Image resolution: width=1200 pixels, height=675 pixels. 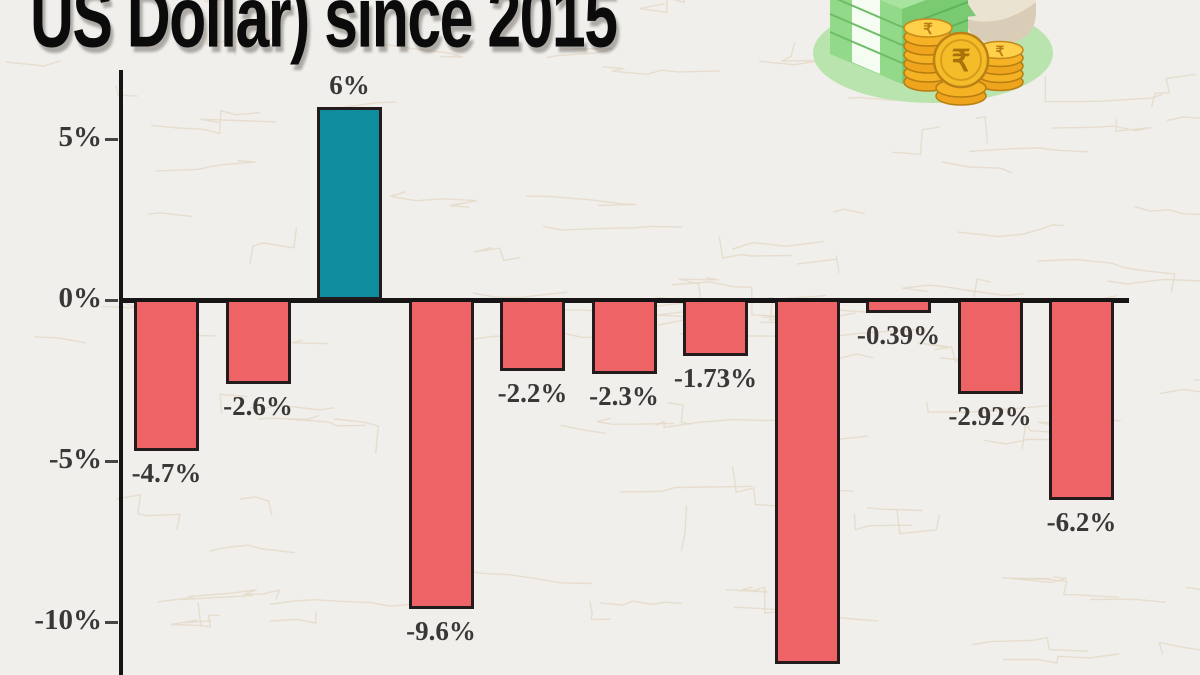 What do you see at coordinates (990, 416) in the screenshot?
I see `bar-value-label: -2.92%` at bounding box center [990, 416].